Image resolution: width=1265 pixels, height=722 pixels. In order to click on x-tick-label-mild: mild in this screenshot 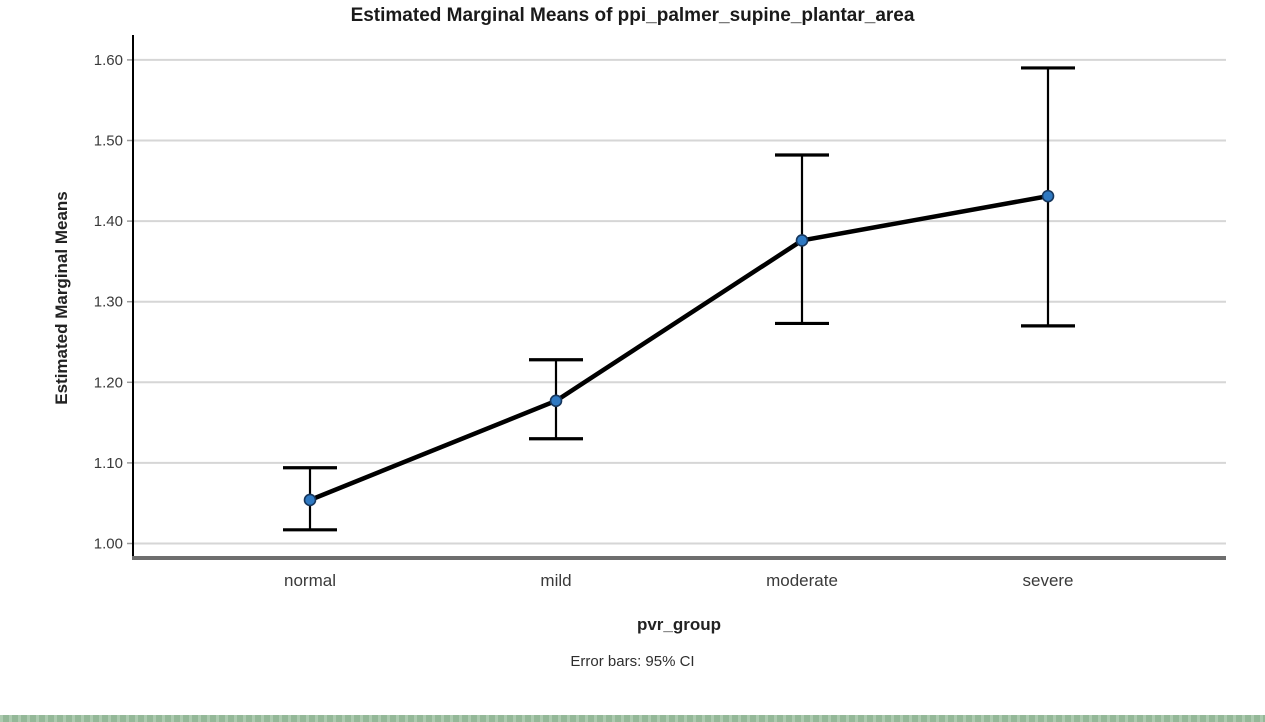, I will do `click(555, 580)`.